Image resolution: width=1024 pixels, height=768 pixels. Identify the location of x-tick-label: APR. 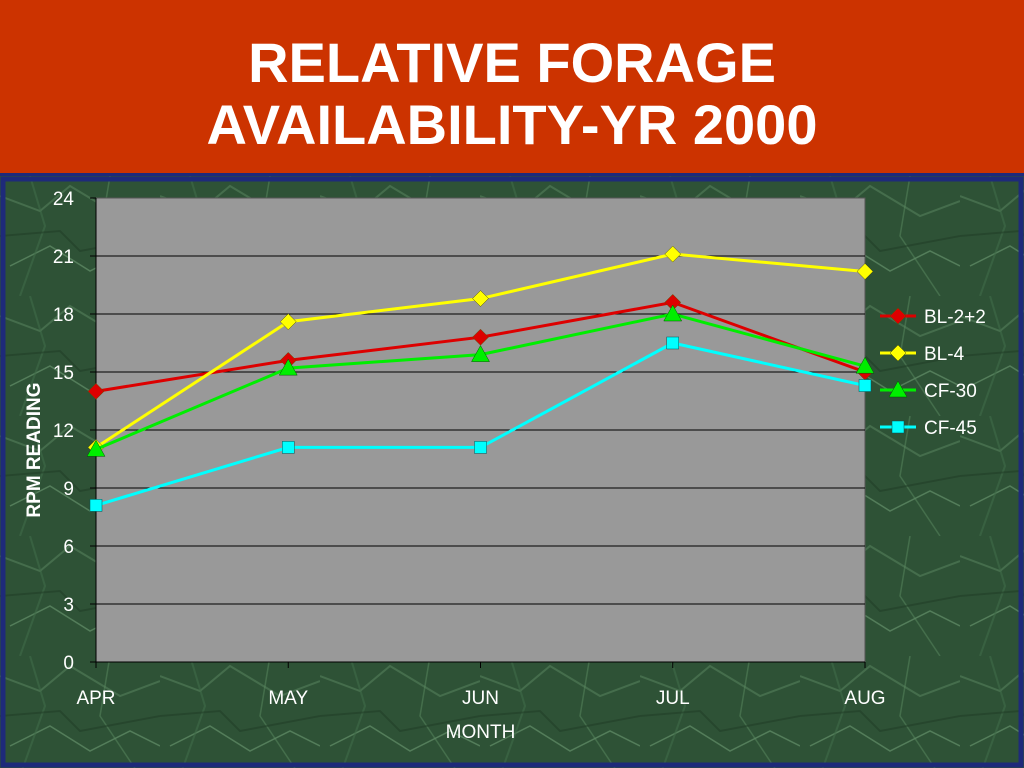
(95, 698).